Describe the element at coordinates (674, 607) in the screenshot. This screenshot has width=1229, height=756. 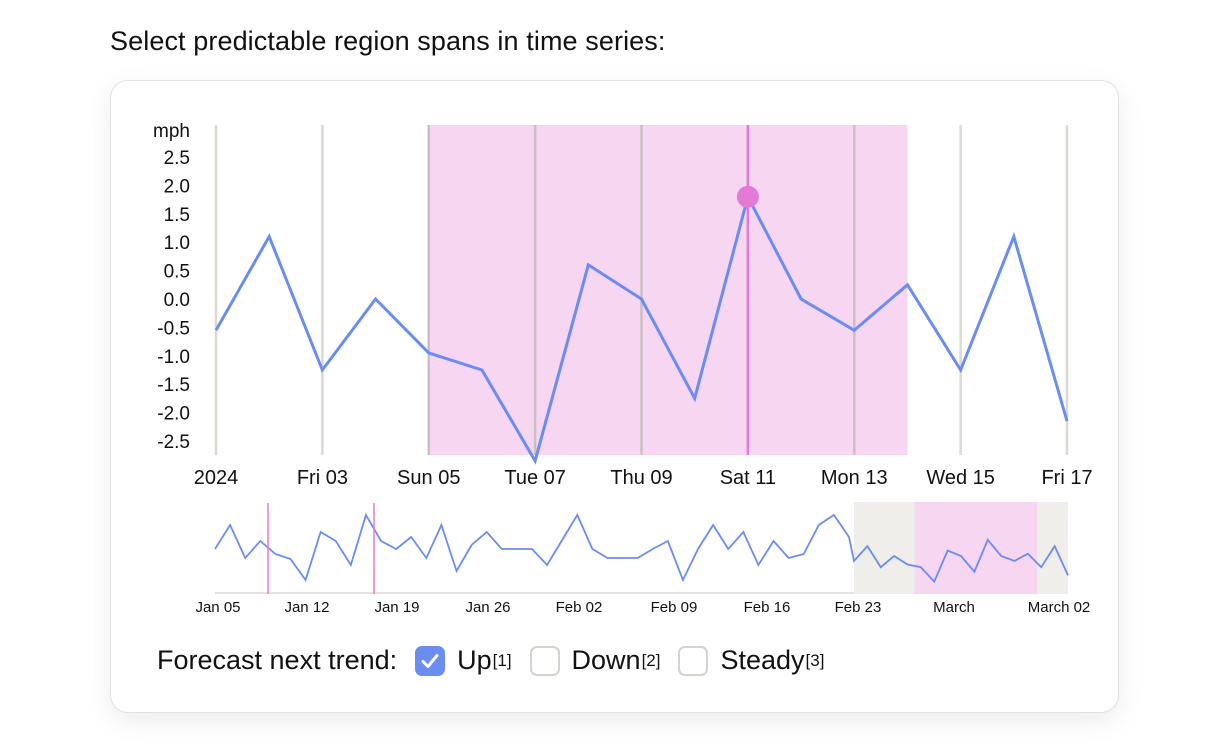
I see `overview-tick-label: Feb 09` at that location.